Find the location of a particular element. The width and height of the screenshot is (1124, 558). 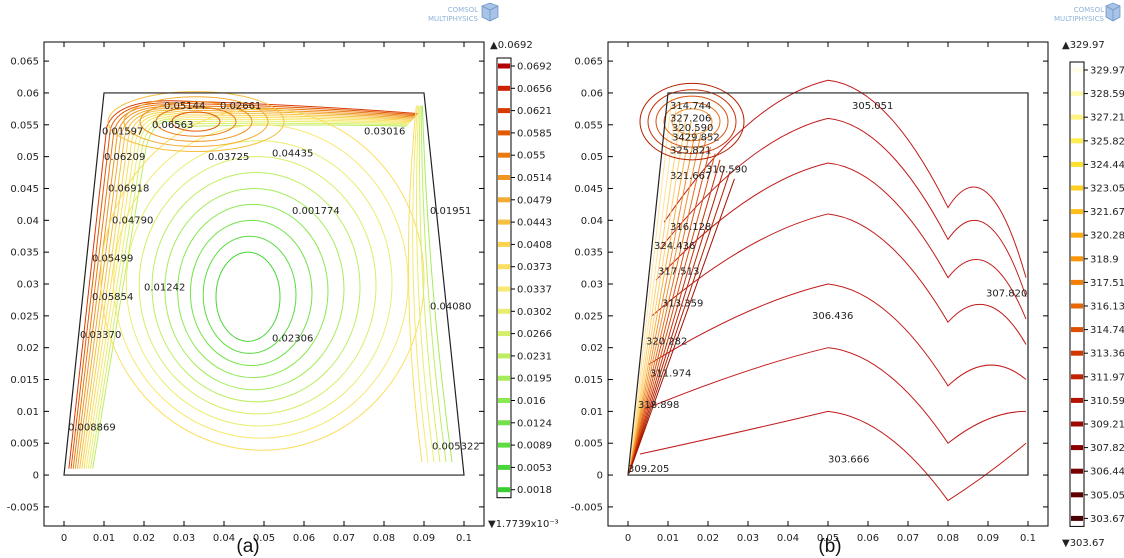

caption-b: (b) is located at coordinates (829, 546).